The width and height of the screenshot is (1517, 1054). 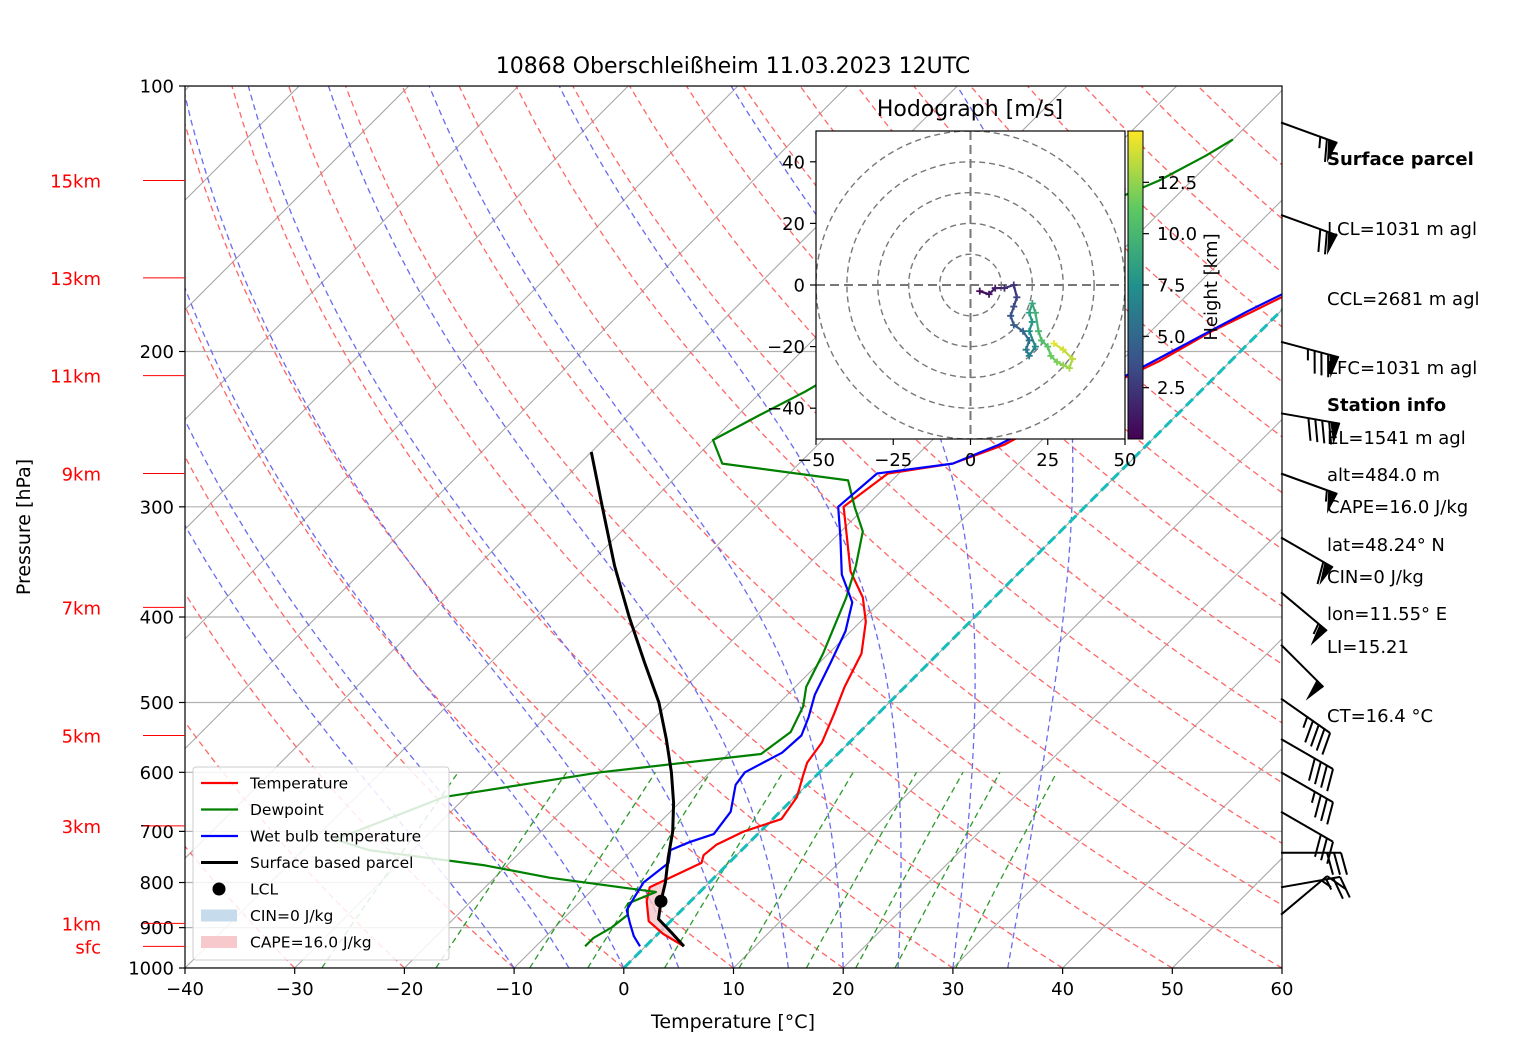 What do you see at coordinates (893, 460) in the screenshot?
I see `hodograph-x-tick-label: −25` at bounding box center [893, 460].